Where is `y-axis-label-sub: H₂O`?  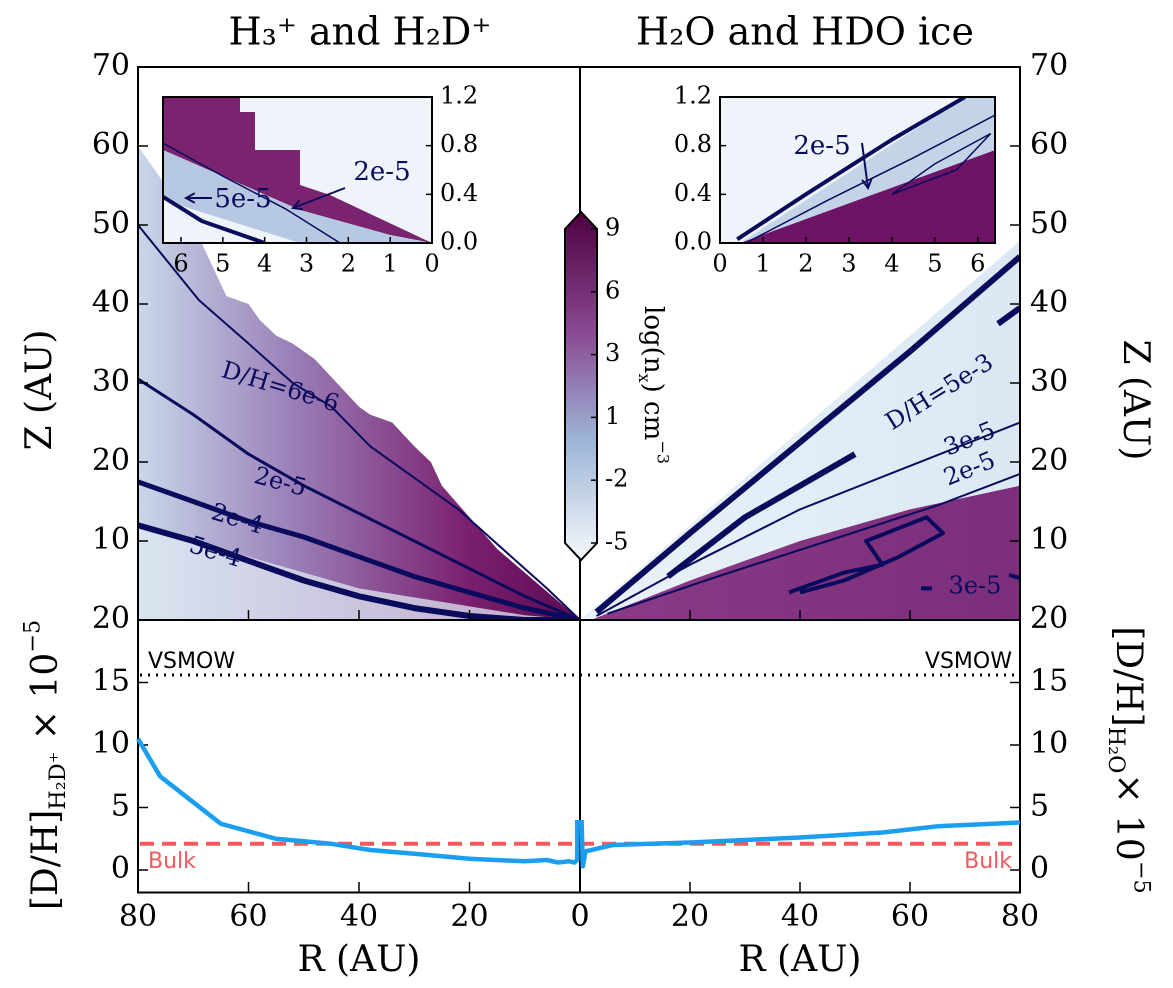 y-axis-label-sub: H₂O is located at coordinates (1116, 750).